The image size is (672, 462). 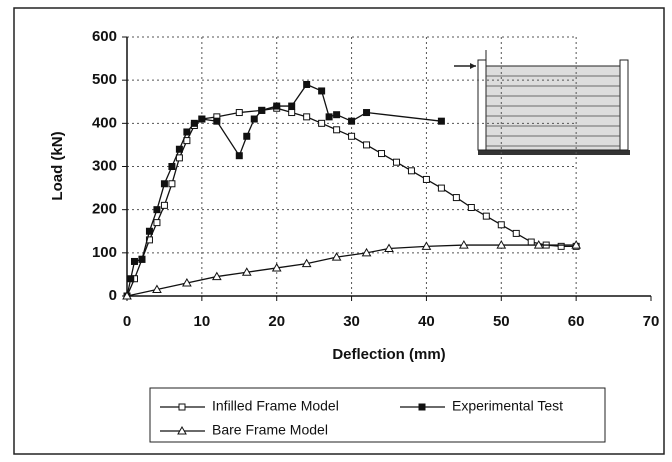 I want to click on y-axis-label: Load (kN), so click(x=57, y=165).